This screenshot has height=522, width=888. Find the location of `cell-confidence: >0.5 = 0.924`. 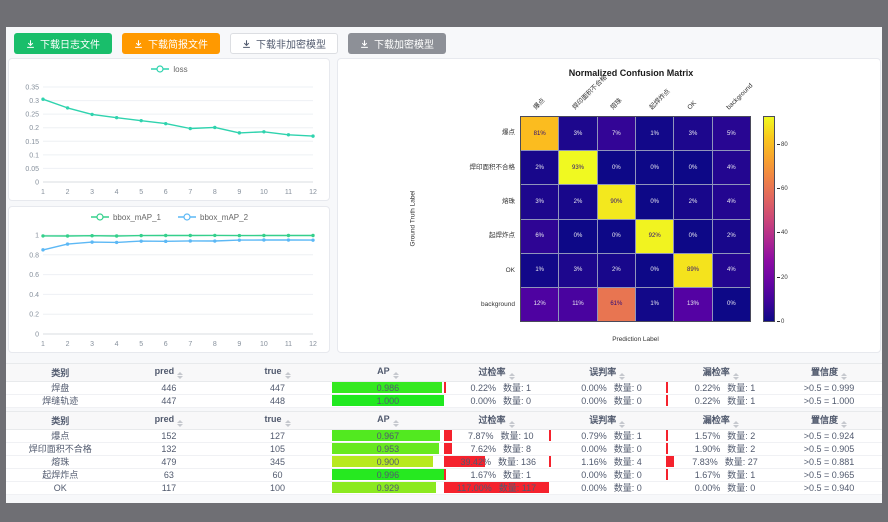

cell-confidence: >0.5 = 0.924 is located at coordinates (828, 436).